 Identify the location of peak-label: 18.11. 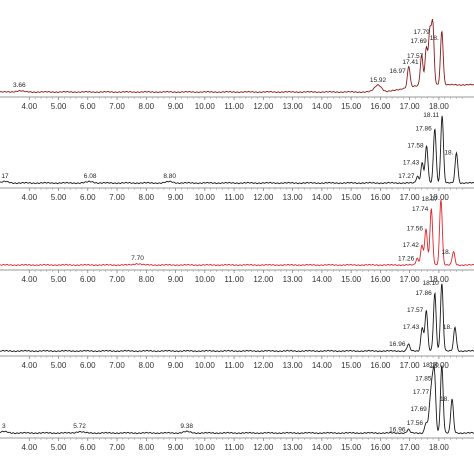
(431, 115).